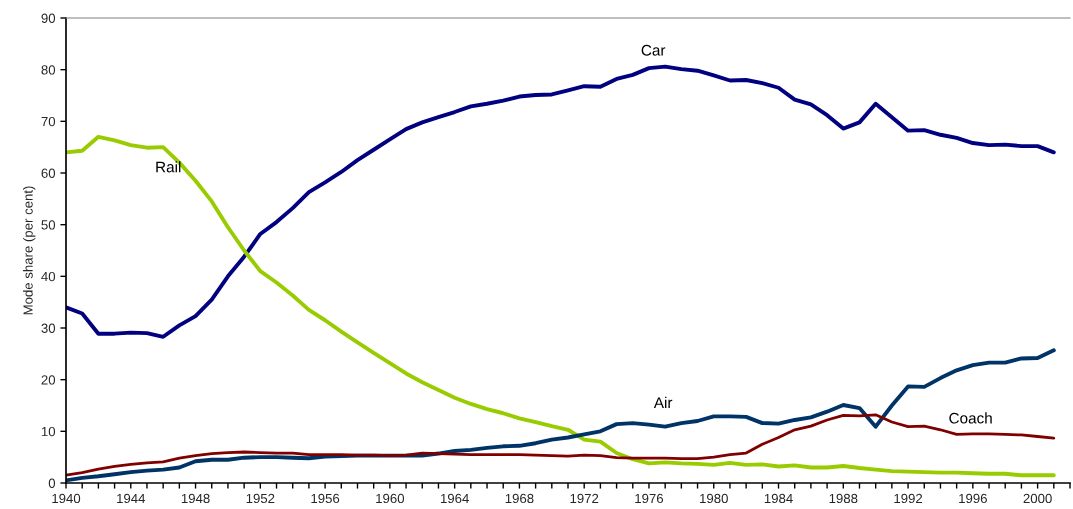 The height and width of the screenshot is (509, 1073). Describe the element at coordinates (131, 498) in the screenshot. I see `x-tick-label: 1944` at that location.